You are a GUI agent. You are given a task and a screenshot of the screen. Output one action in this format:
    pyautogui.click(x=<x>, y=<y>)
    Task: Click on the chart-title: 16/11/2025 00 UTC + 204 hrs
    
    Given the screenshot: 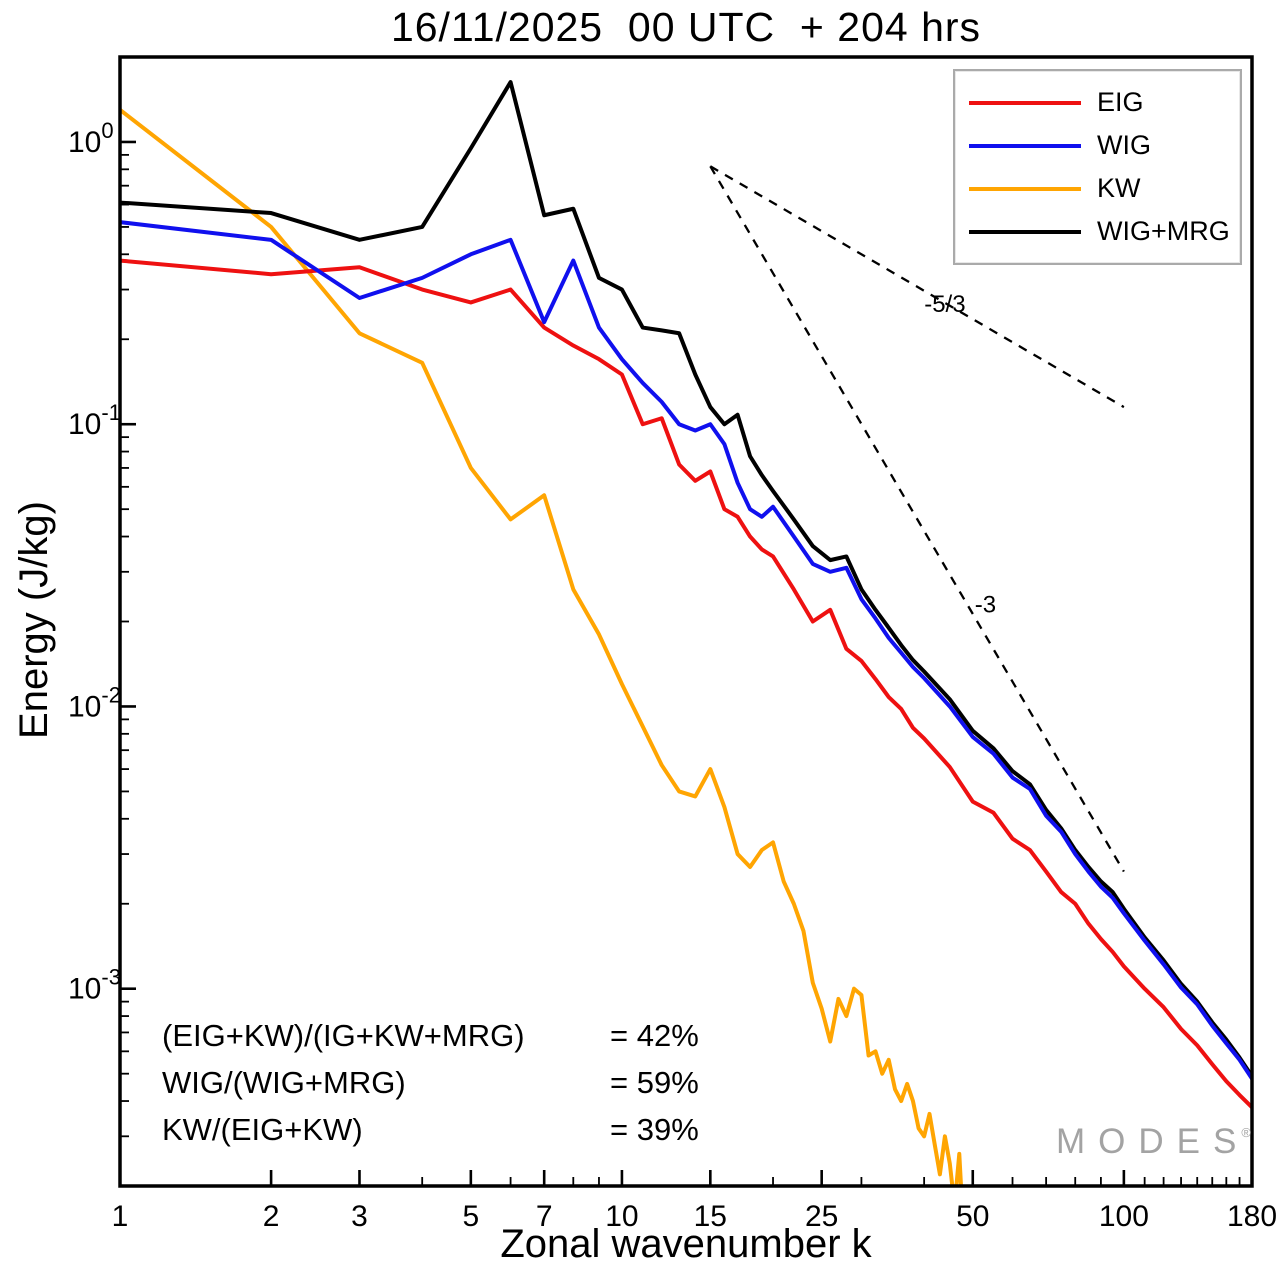 What is the action you would take?
    pyautogui.click(x=686, y=27)
    